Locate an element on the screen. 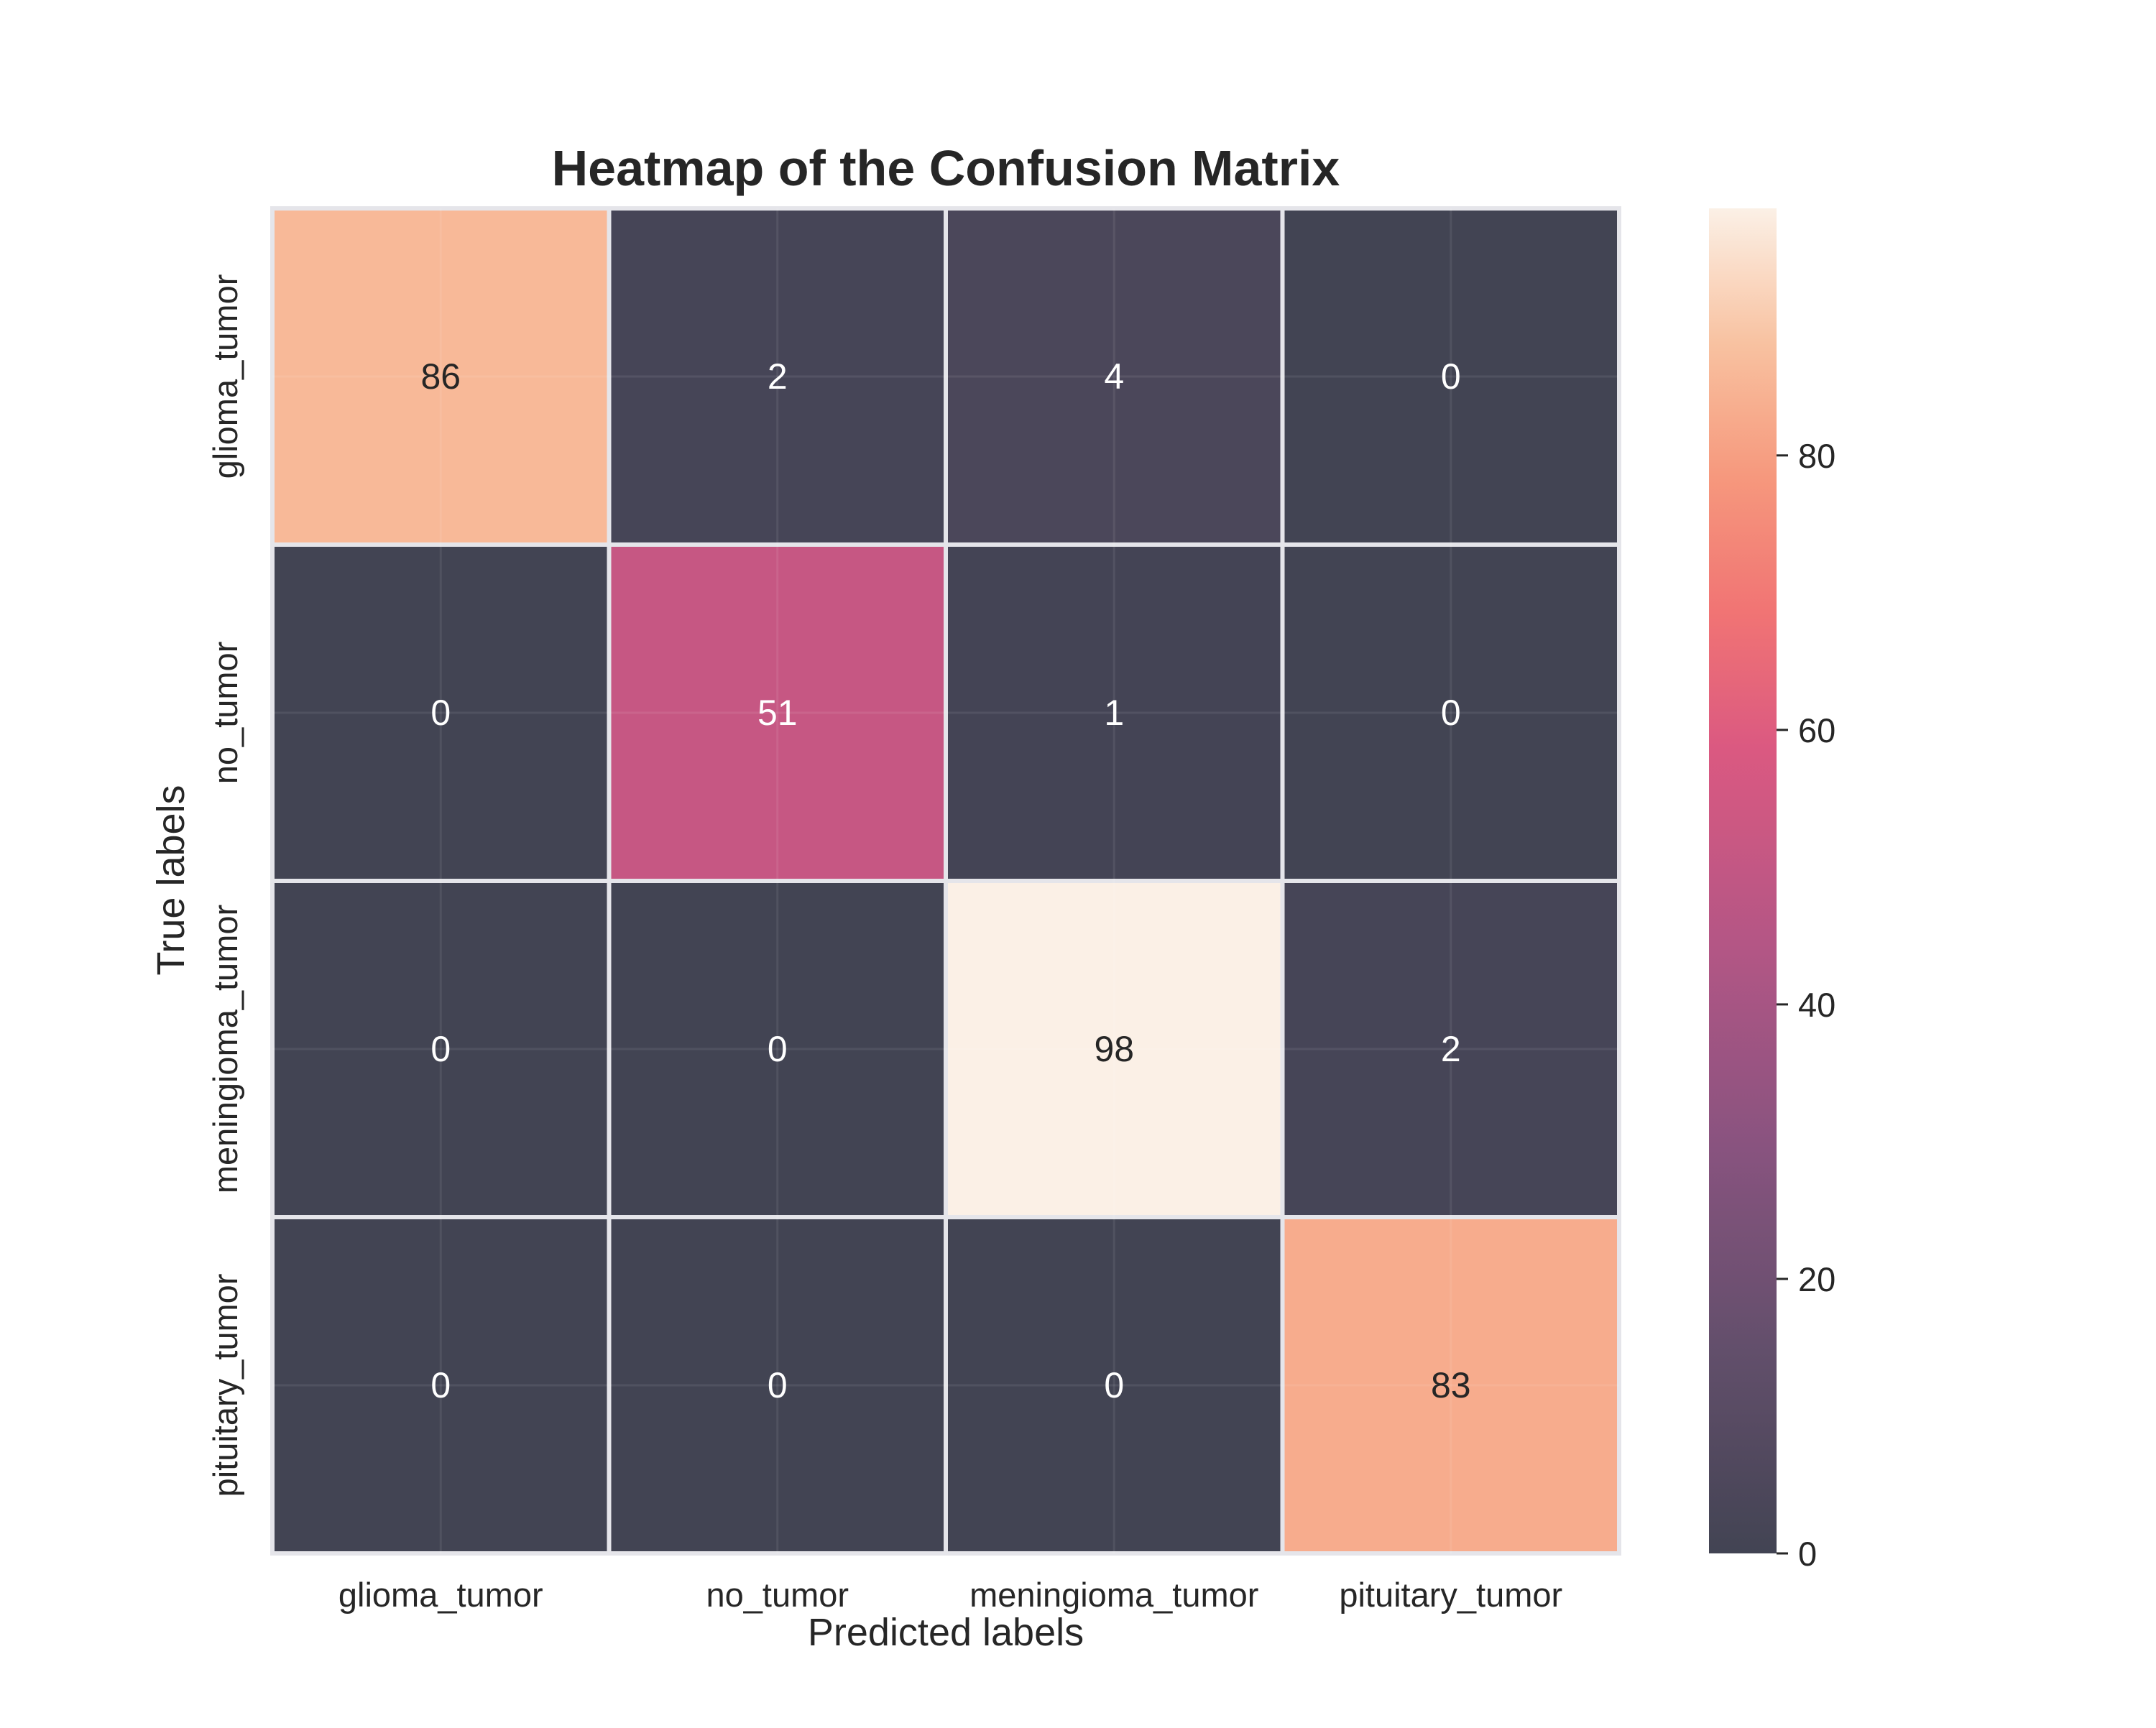 Image resolution: width=2156 pixels, height=1728 pixels. y-tick-label: pituitary_tumor is located at coordinates (225, 1386).